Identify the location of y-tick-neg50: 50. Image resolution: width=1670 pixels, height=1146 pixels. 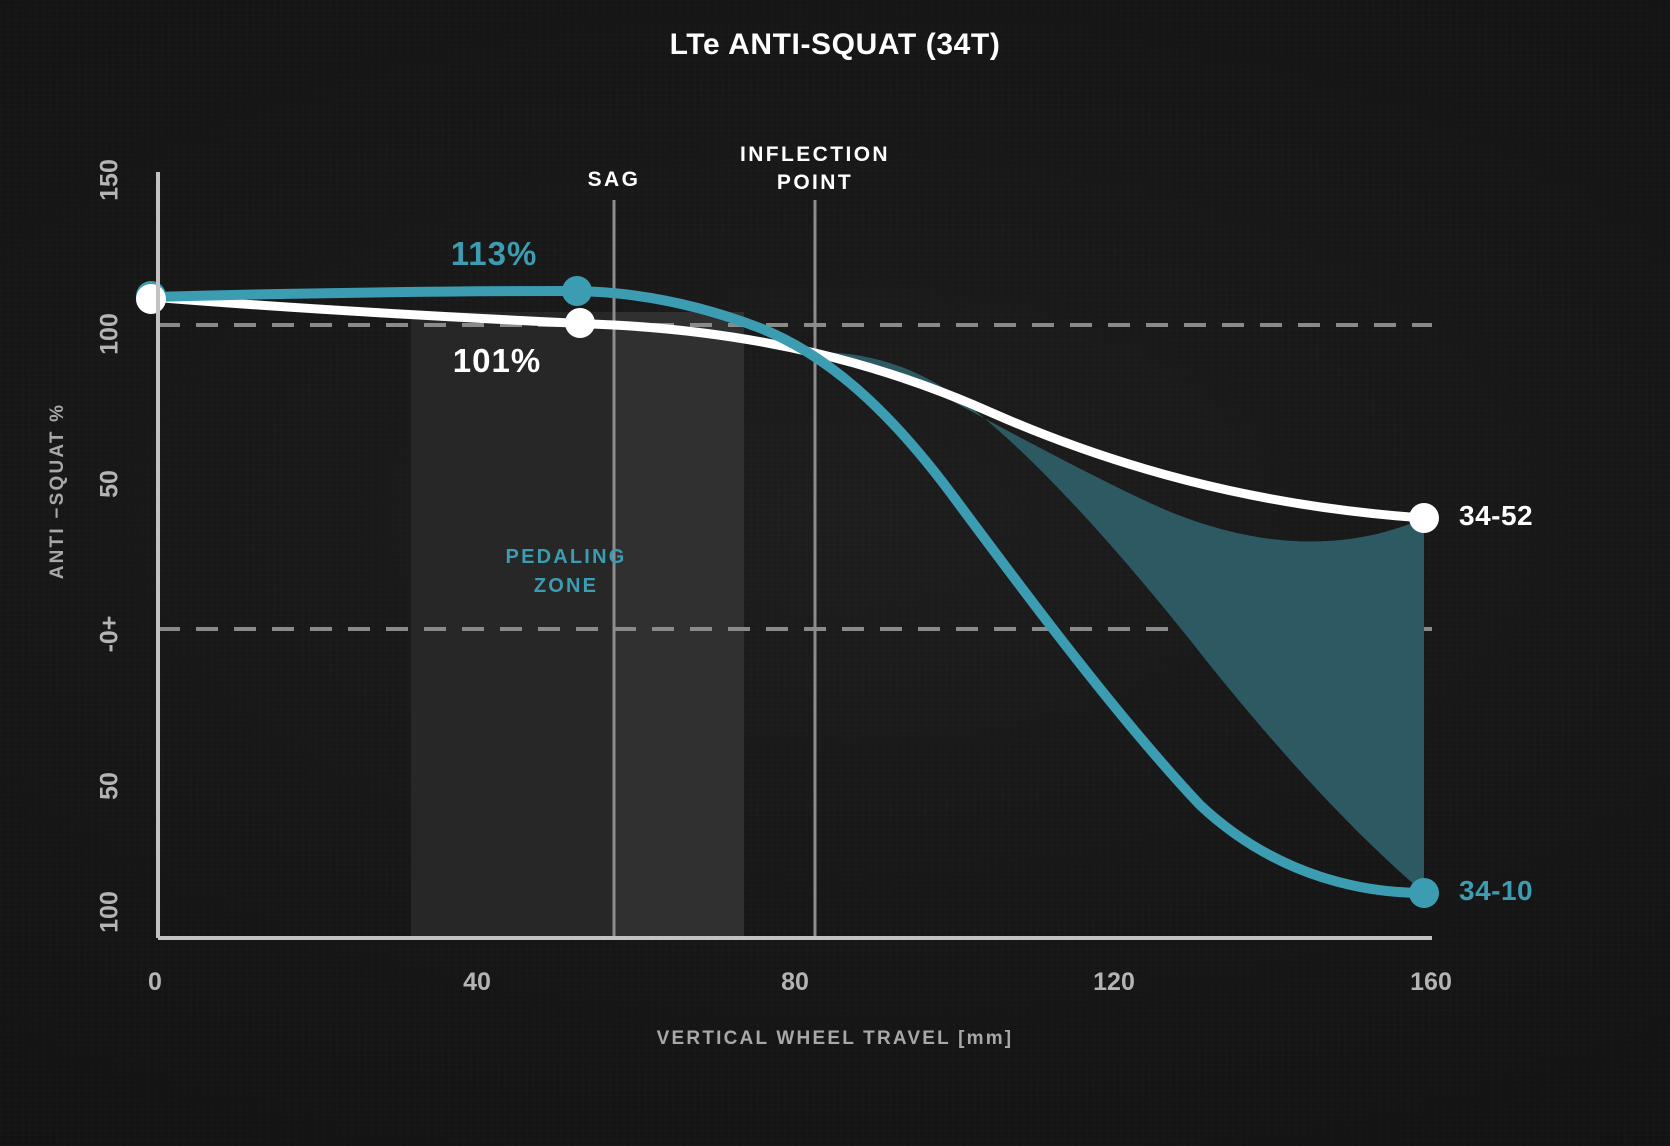
(109, 786).